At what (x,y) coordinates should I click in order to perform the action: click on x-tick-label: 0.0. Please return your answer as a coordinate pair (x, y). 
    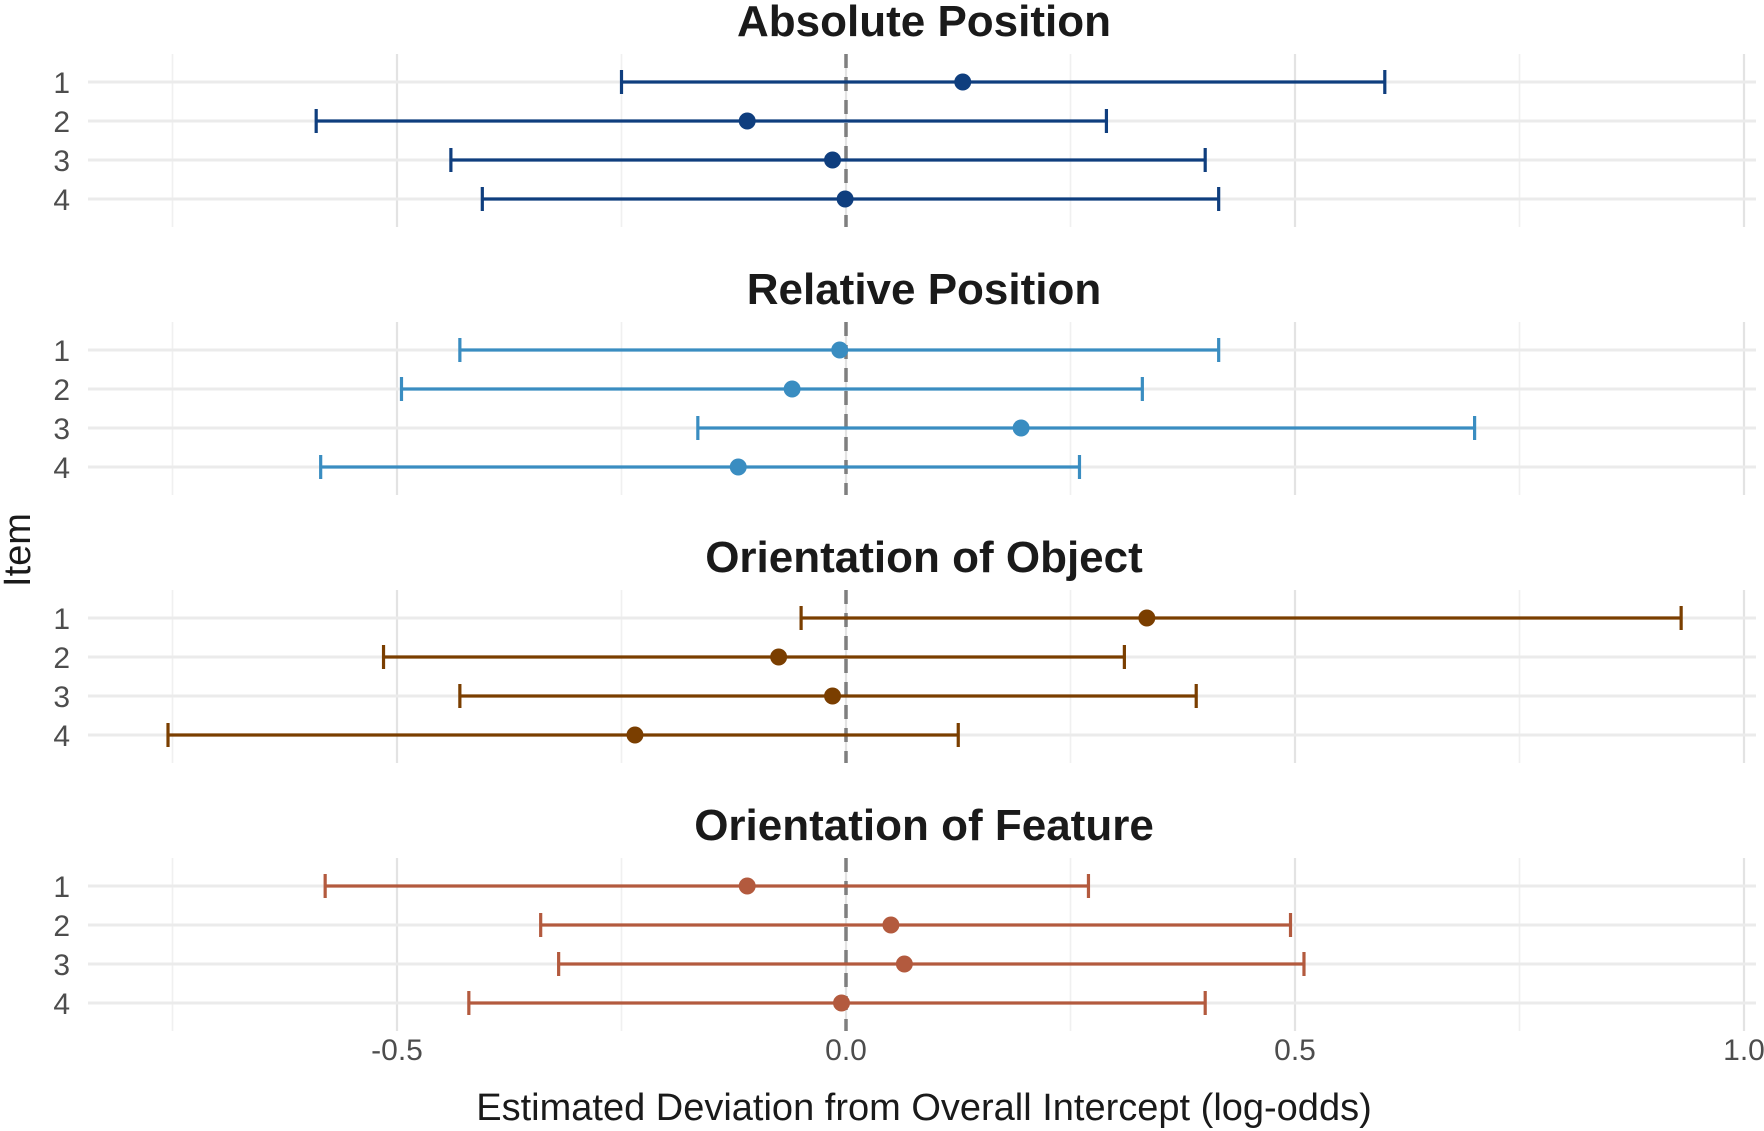
    Looking at the image, I should click on (846, 1050).